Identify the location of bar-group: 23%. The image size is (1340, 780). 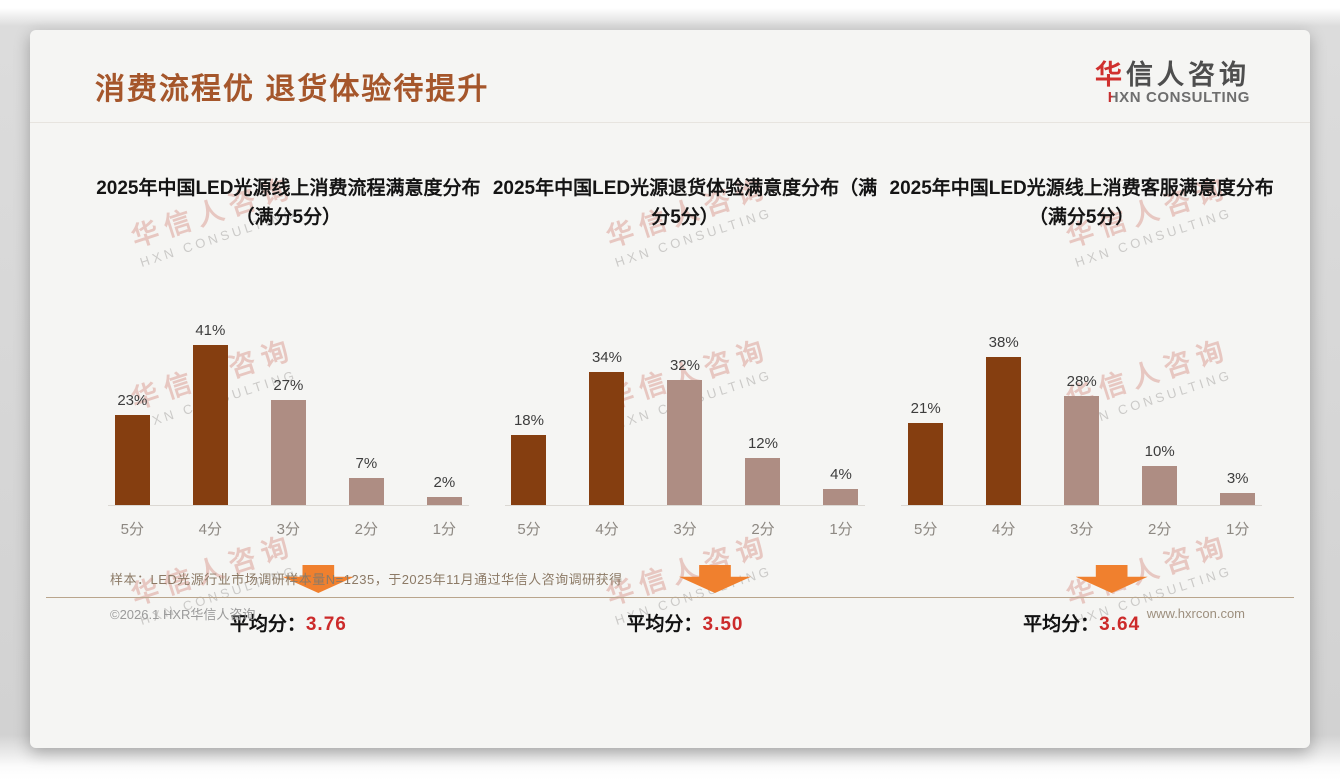
(132, 448).